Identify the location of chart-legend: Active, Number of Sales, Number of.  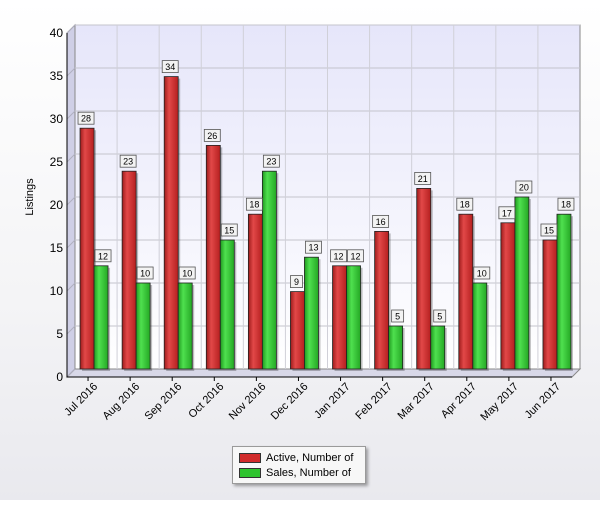
(299, 465).